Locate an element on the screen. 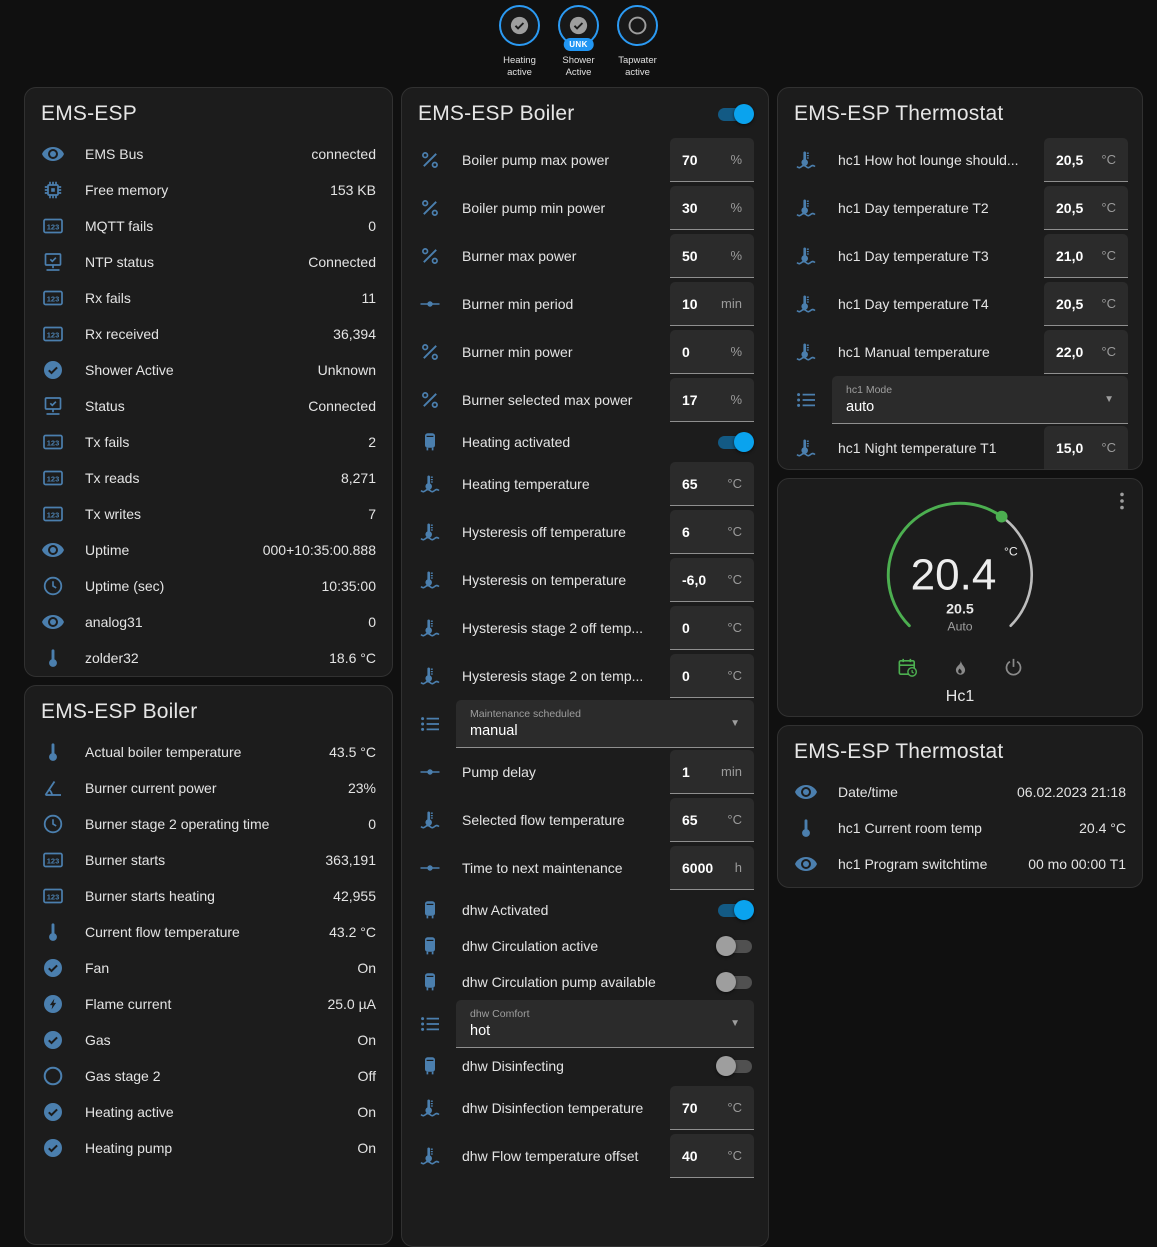  entity-row: Actual boiler temperature 43.5 °C is located at coordinates (208, 752).